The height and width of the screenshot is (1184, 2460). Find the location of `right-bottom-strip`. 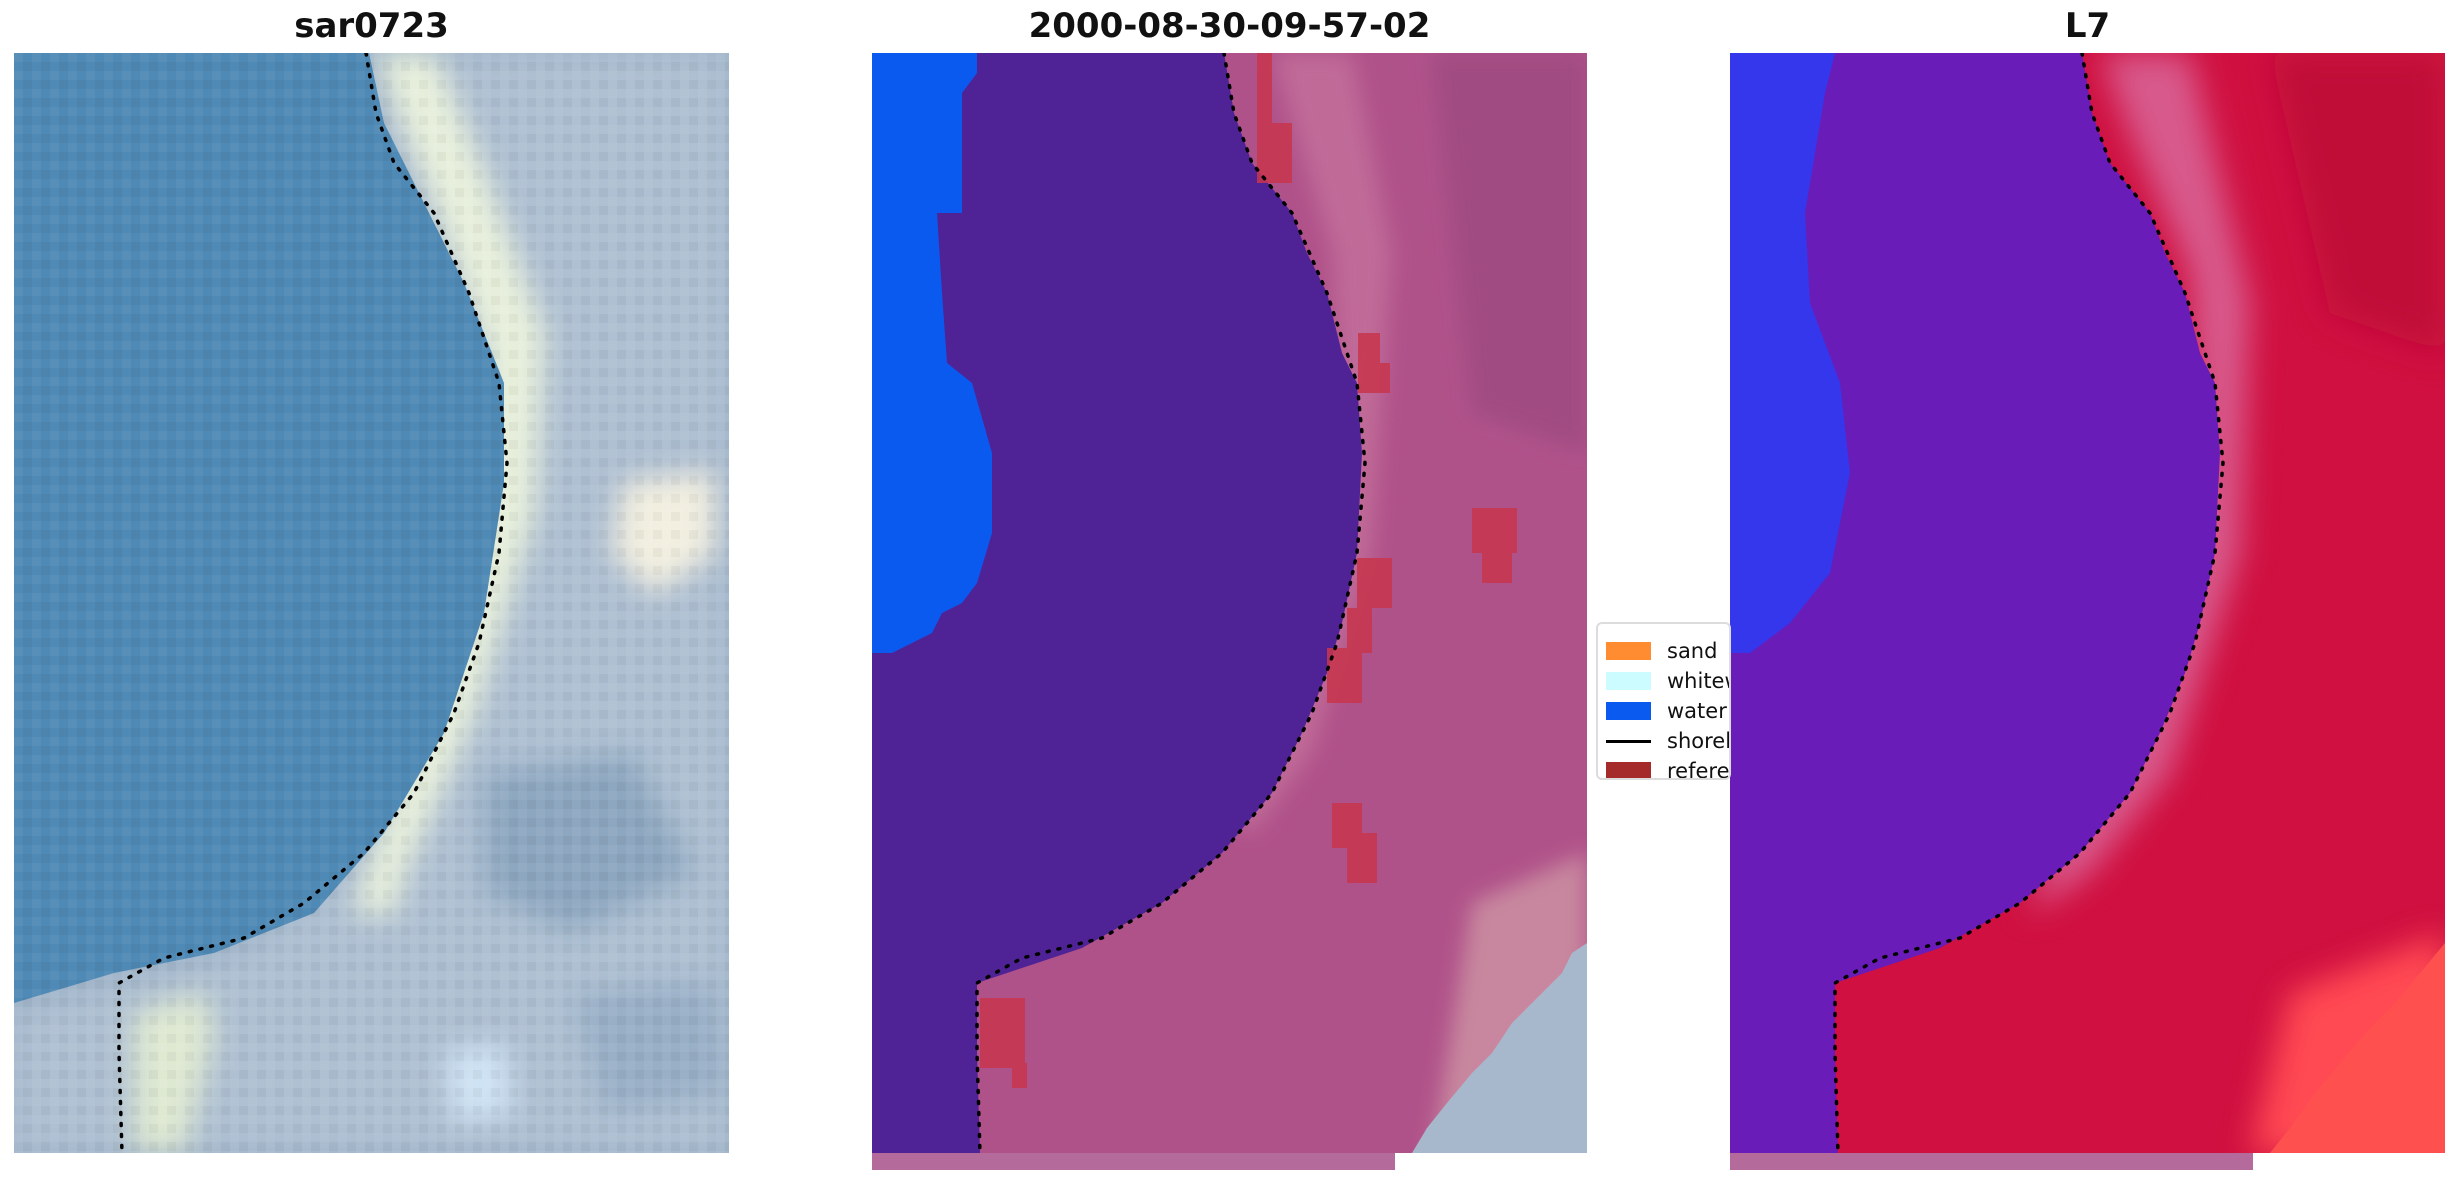

right-bottom-strip is located at coordinates (1991, 1161).